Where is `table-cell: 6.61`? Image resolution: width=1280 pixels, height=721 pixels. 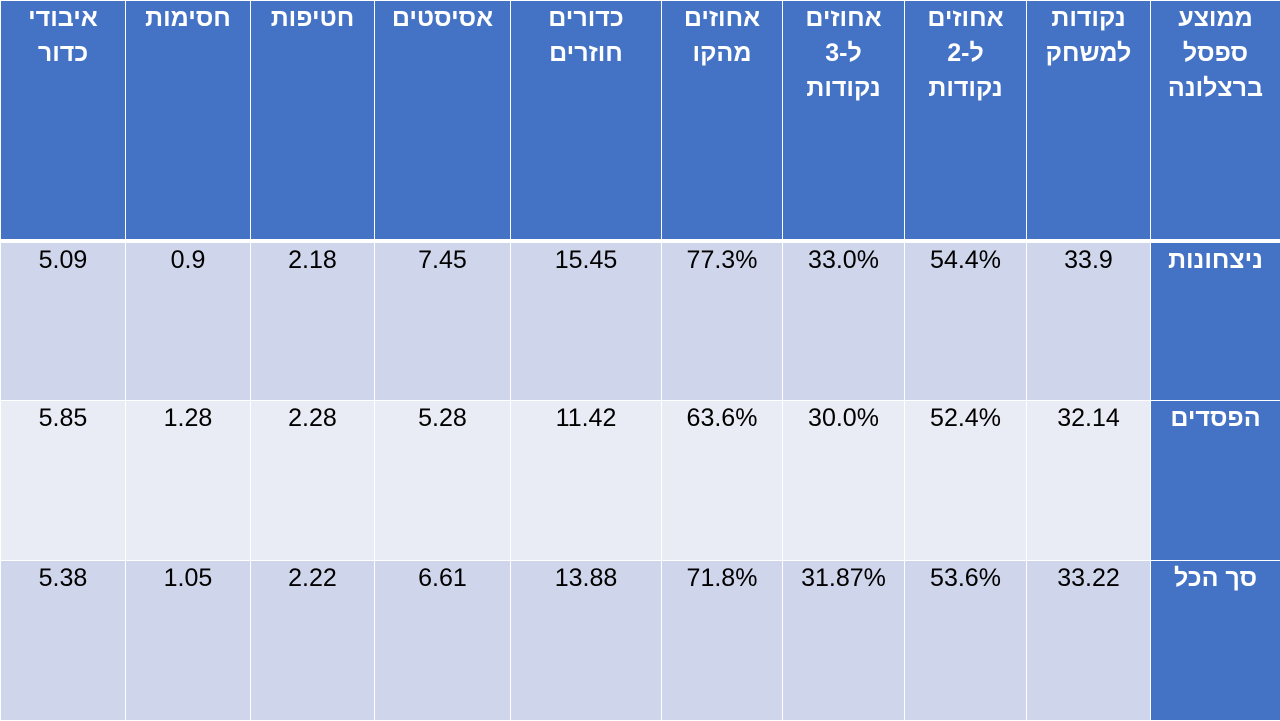 table-cell: 6.61 is located at coordinates (443, 641).